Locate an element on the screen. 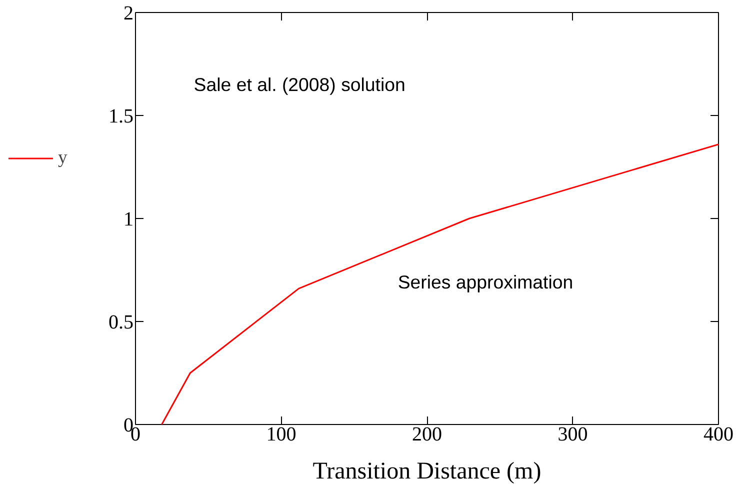  x-axis-title: Transition Distance (m) is located at coordinates (427, 471).